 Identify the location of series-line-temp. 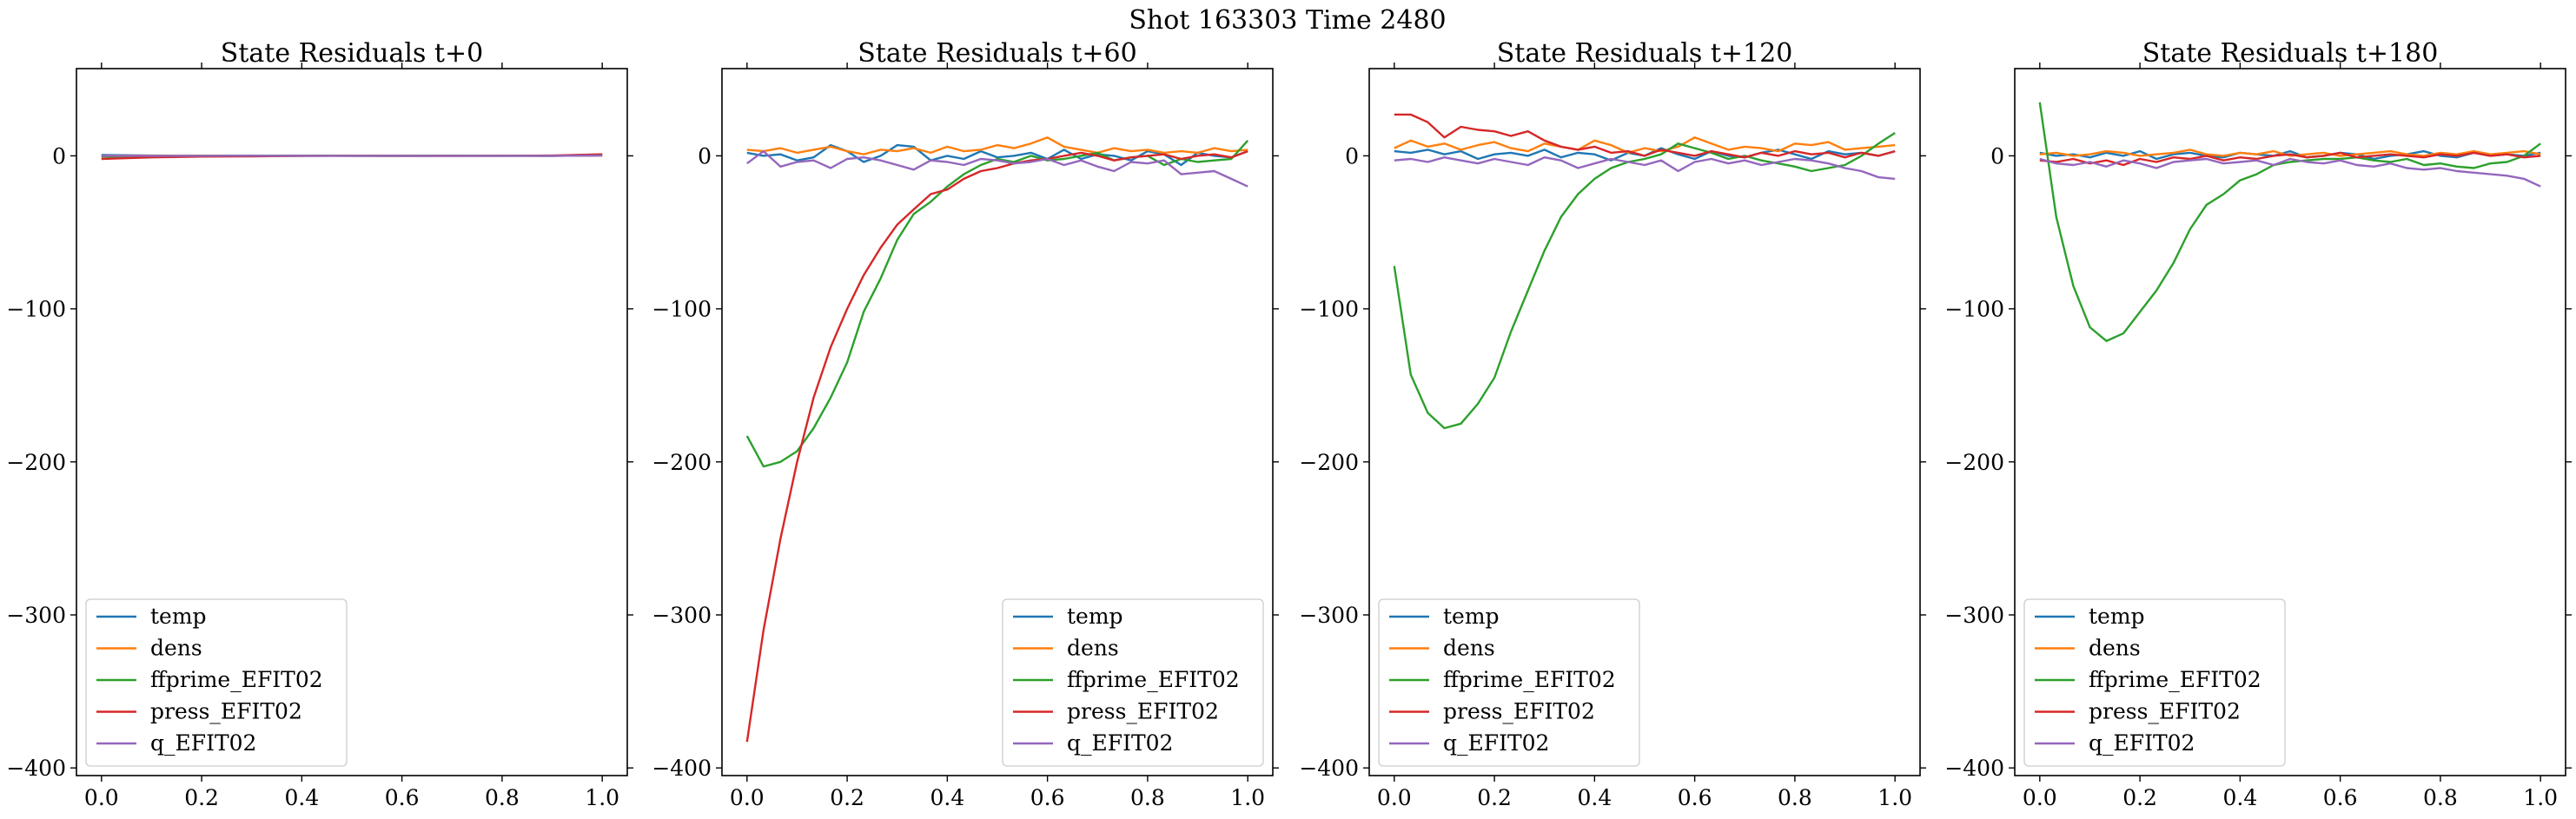
(2290, 155).